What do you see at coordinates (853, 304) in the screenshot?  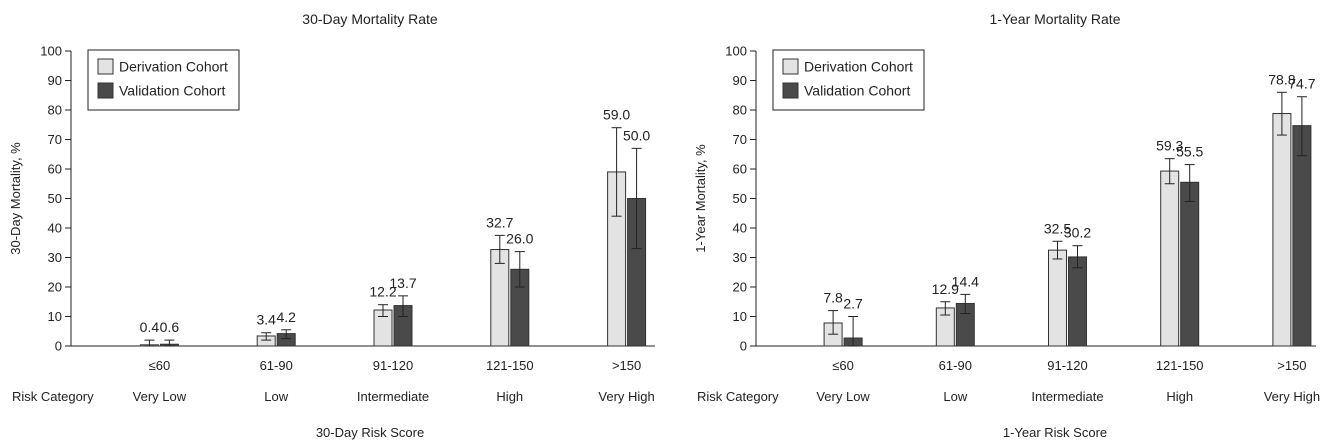 I see `bar-value-label: 2.7` at bounding box center [853, 304].